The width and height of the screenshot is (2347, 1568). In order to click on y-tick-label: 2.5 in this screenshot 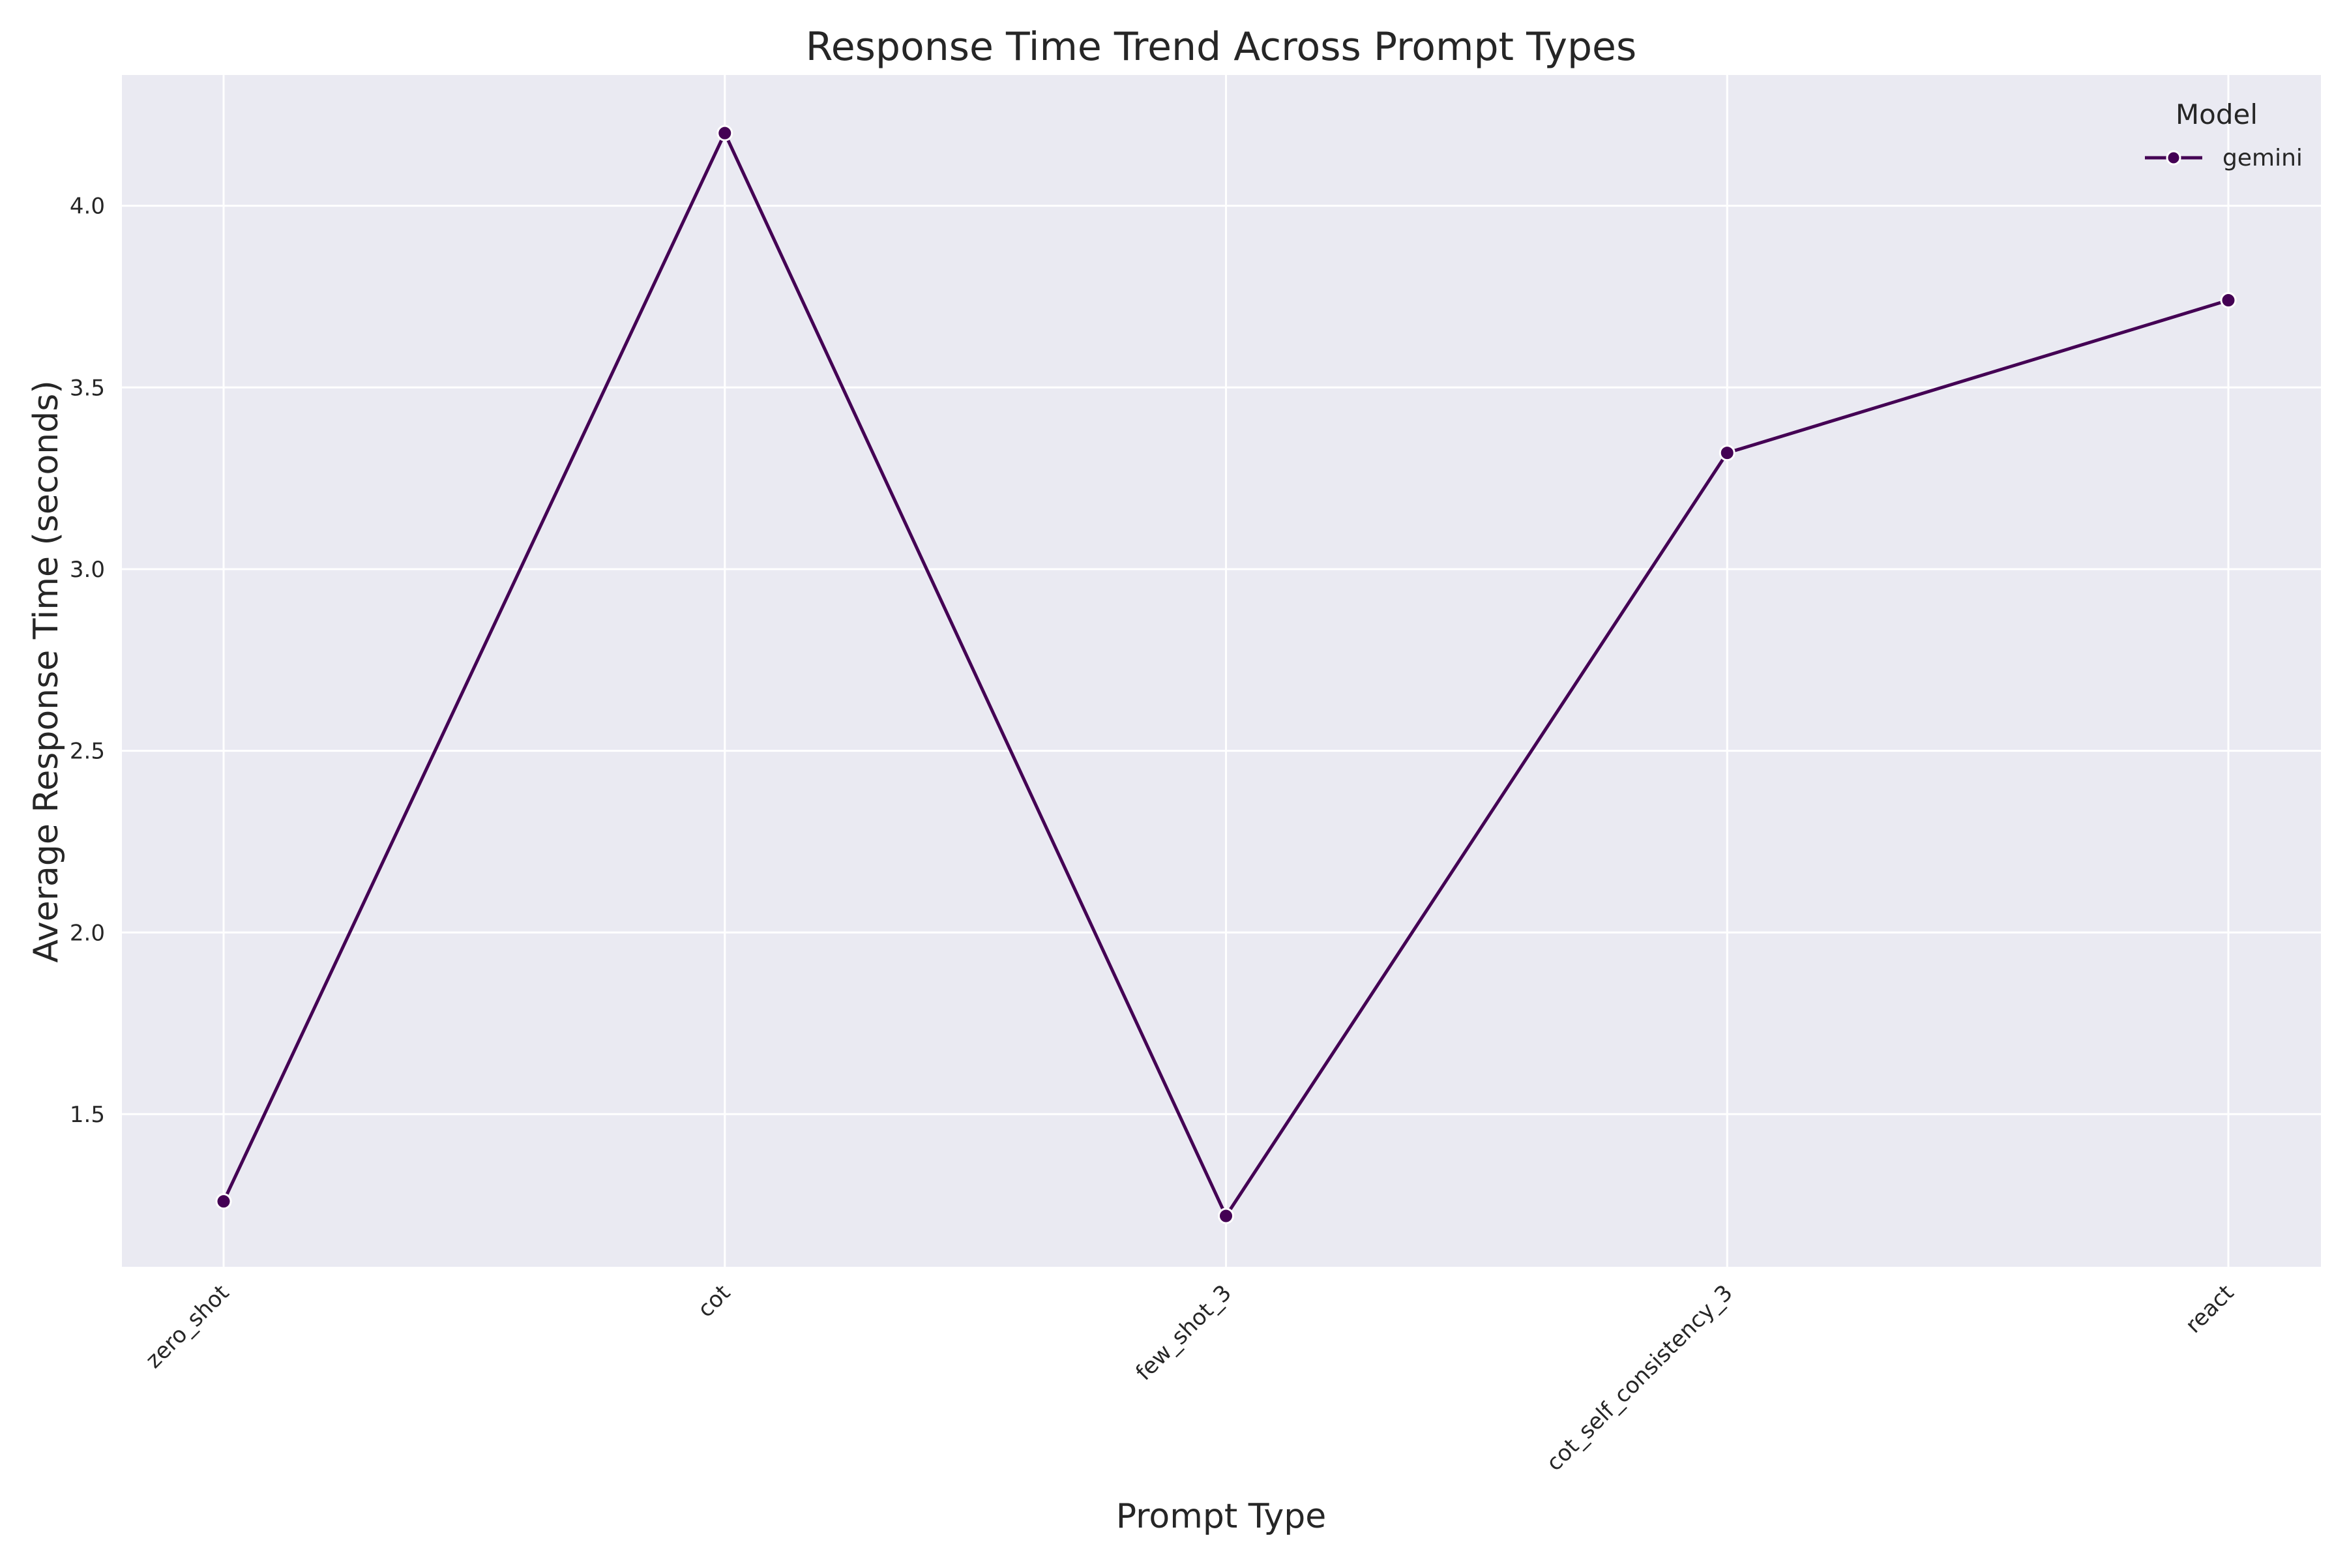, I will do `click(87, 752)`.